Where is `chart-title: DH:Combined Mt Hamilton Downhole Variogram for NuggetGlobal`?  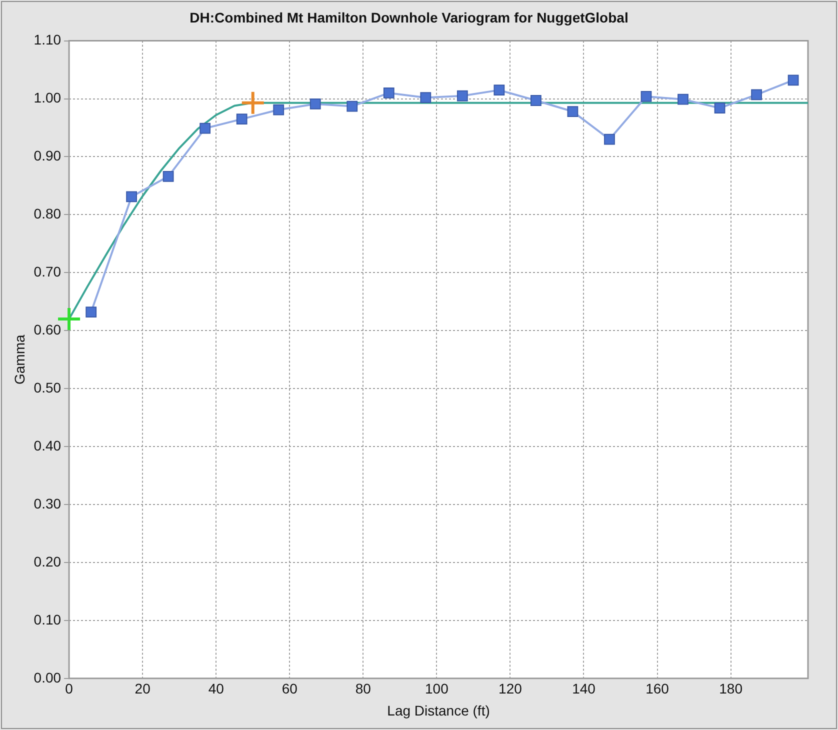
chart-title: DH:Combined Mt Hamilton Downhole Variogram for NuggetGlobal is located at coordinates (409, 17).